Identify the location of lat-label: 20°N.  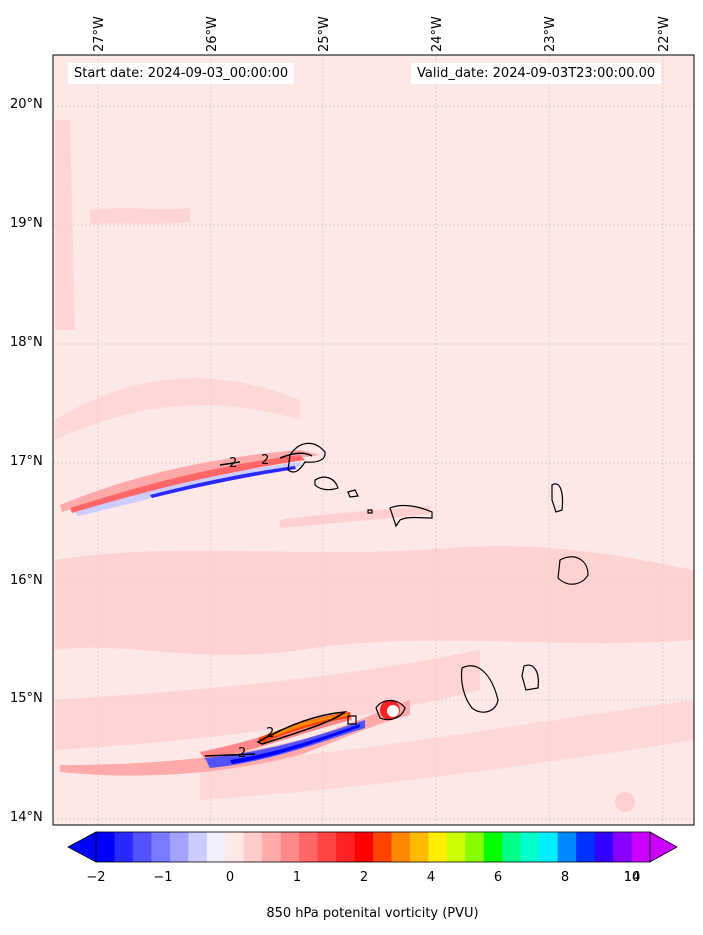
(26, 104).